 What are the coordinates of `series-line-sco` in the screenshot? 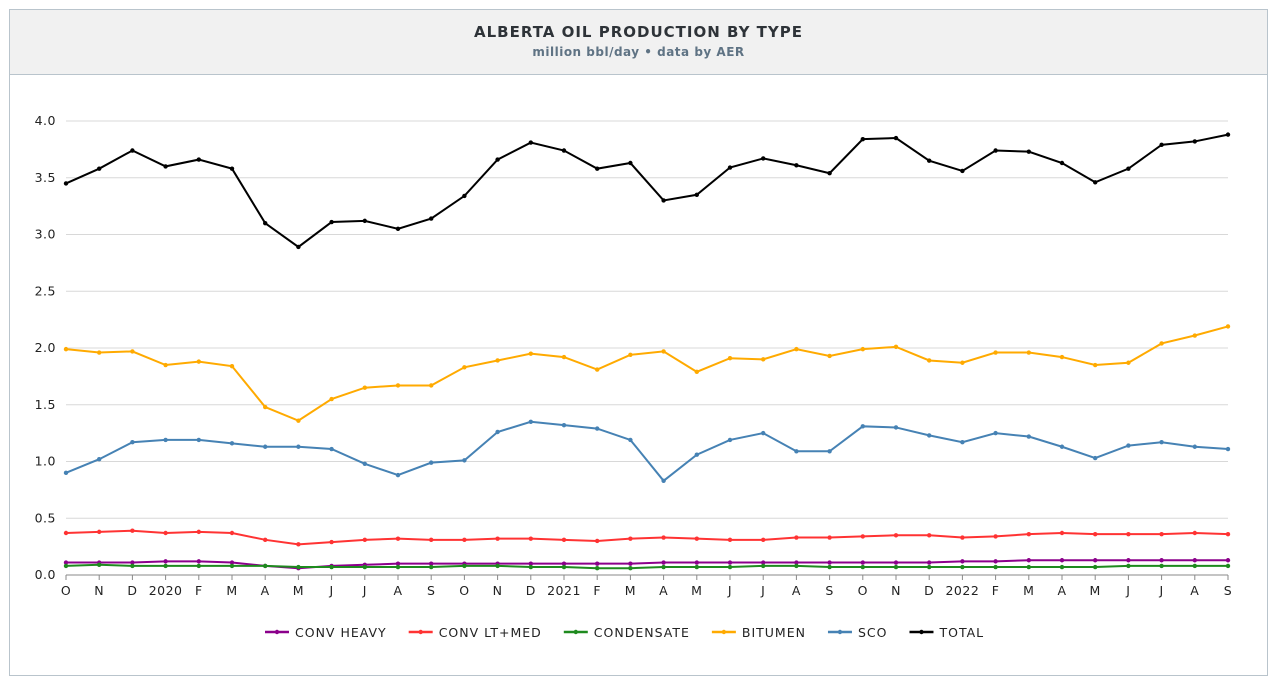 It's located at (647, 451).